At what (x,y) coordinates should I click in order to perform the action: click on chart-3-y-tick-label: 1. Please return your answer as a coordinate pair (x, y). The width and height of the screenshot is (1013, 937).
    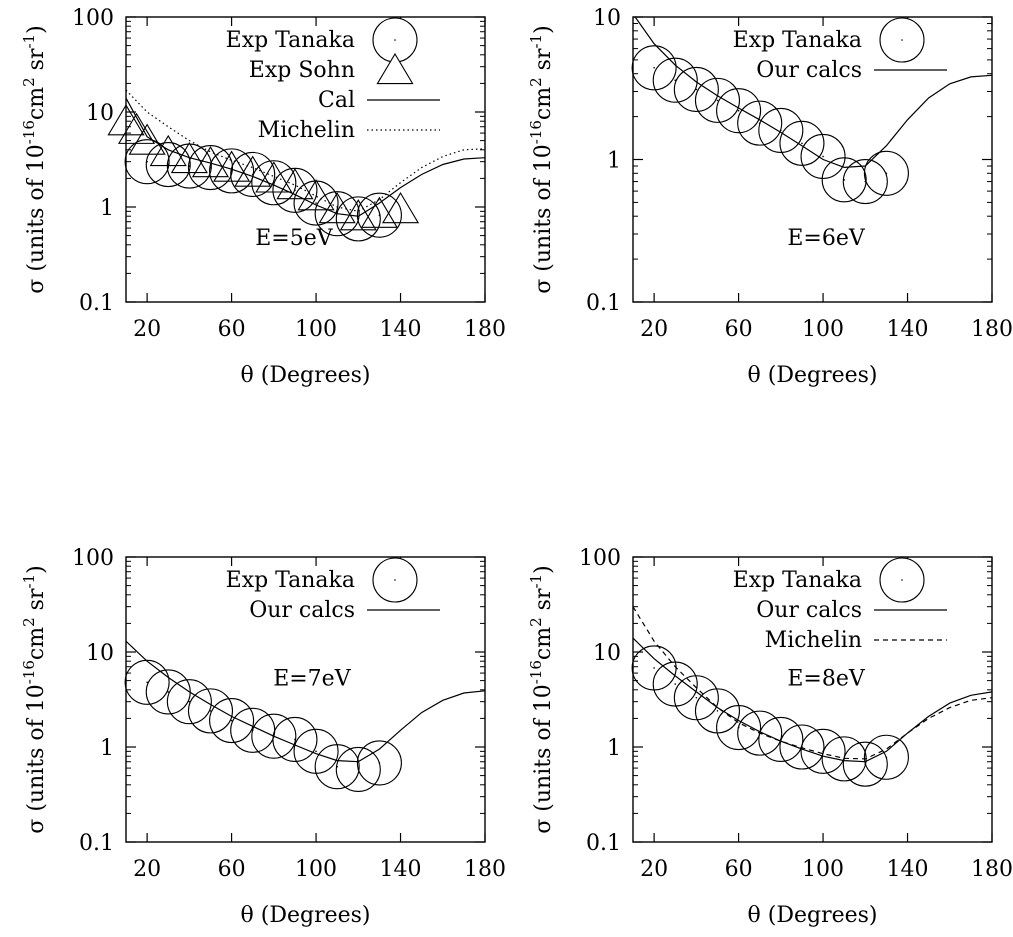
    Looking at the image, I should click on (107, 748).